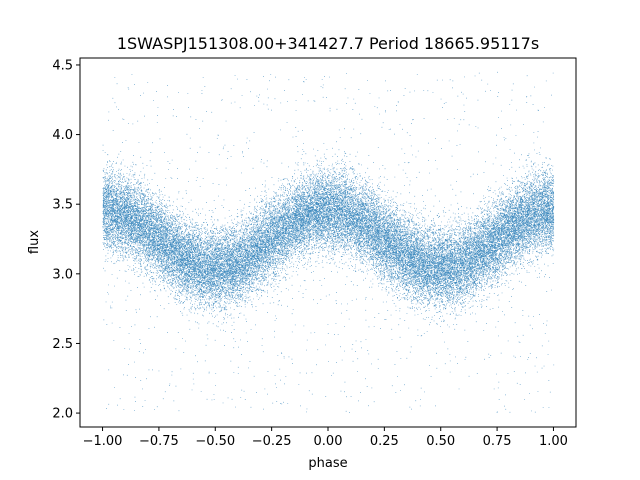 This screenshot has height=480, width=640. What do you see at coordinates (62, 135) in the screenshot?
I see `y-tick-label: 4.0` at bounding box center [62, 135].